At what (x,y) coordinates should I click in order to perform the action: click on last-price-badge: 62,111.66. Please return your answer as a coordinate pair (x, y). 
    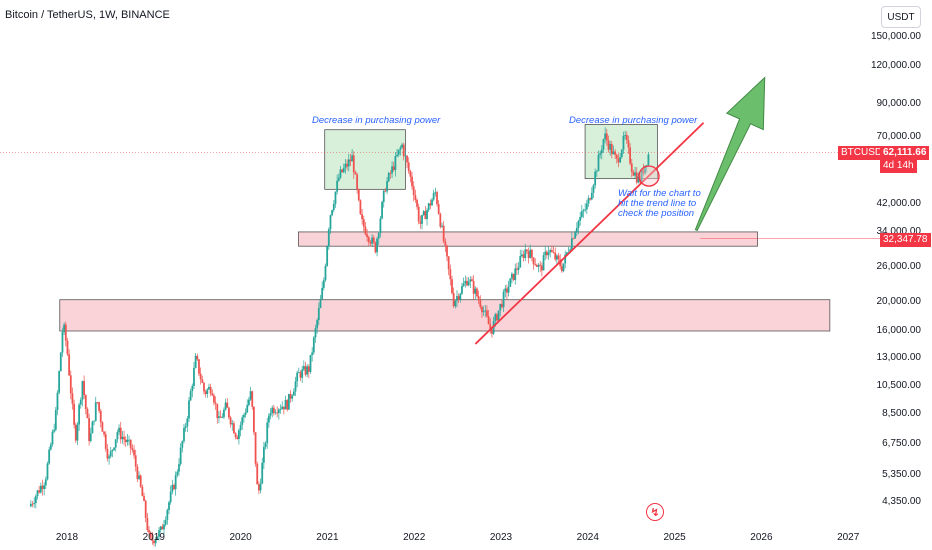
    Looking at the image, I should click on (905, 153).